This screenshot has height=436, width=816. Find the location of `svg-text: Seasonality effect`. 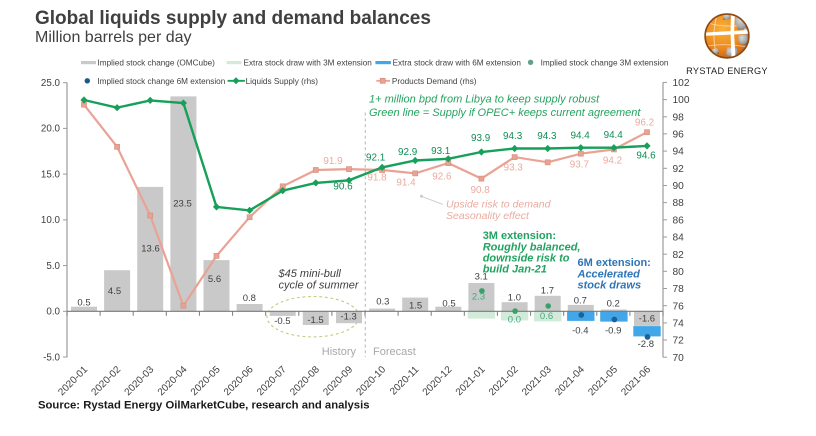

svg-text: Seasonality effect is located at coordinates (488, 216).